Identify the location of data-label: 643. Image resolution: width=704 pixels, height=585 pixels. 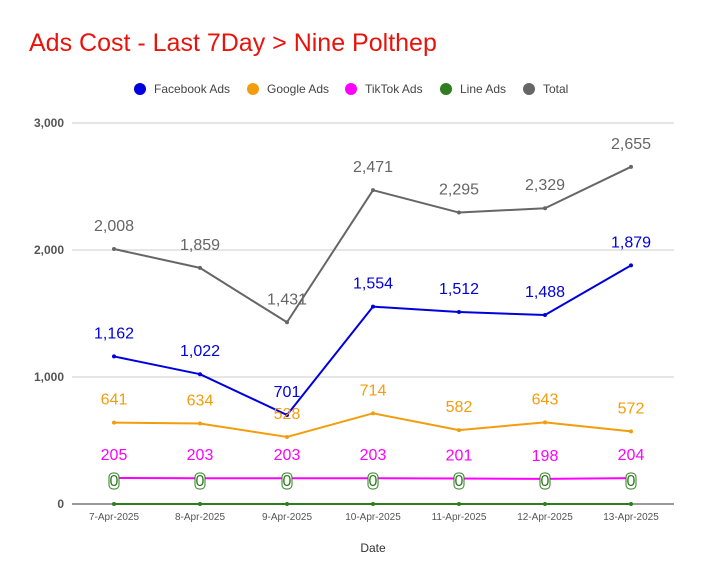
(545, 399).